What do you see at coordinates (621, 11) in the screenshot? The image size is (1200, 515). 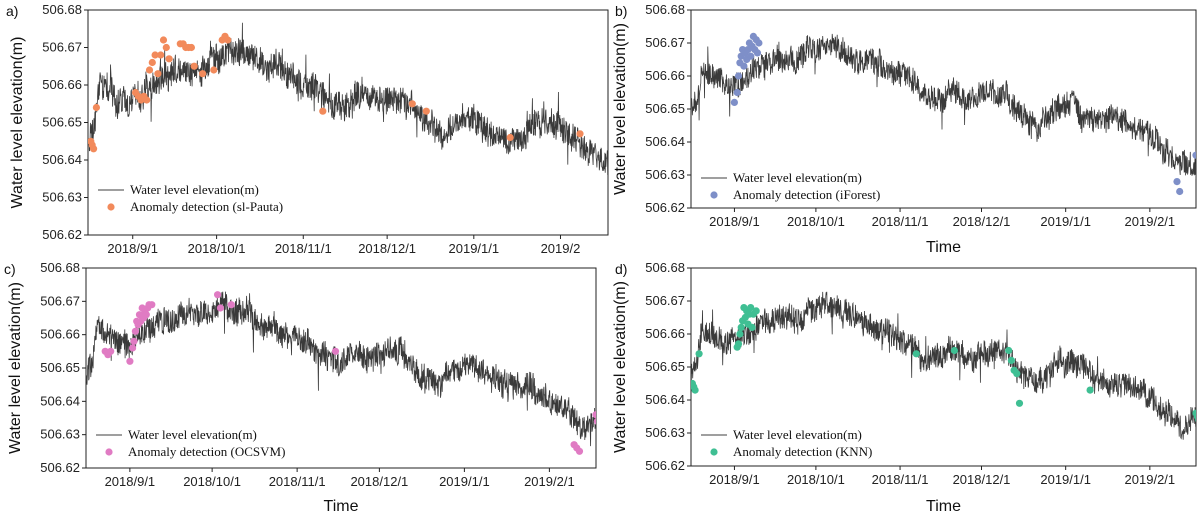 I see `panel-label: b)` at bounding box center [621, 11].